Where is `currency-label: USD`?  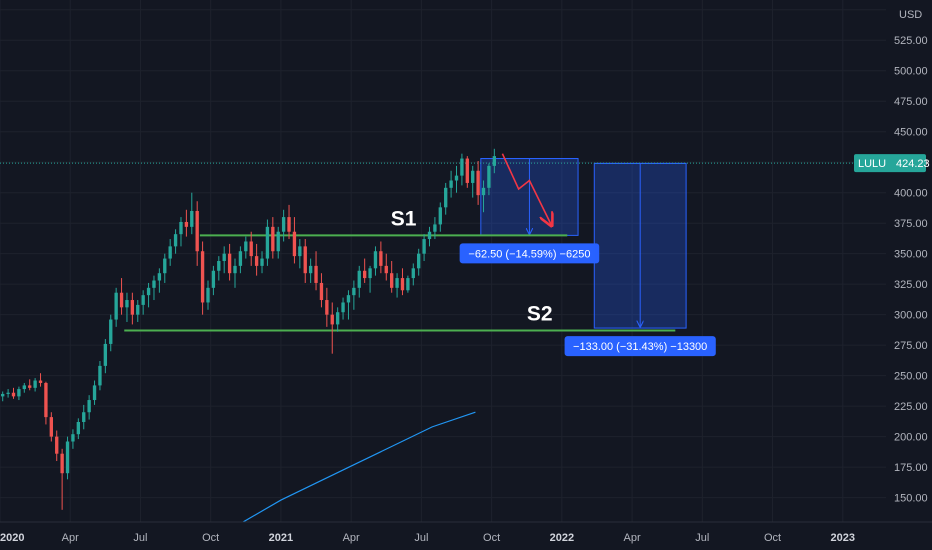 currency-label: USD is located at coordinates (910, 15).